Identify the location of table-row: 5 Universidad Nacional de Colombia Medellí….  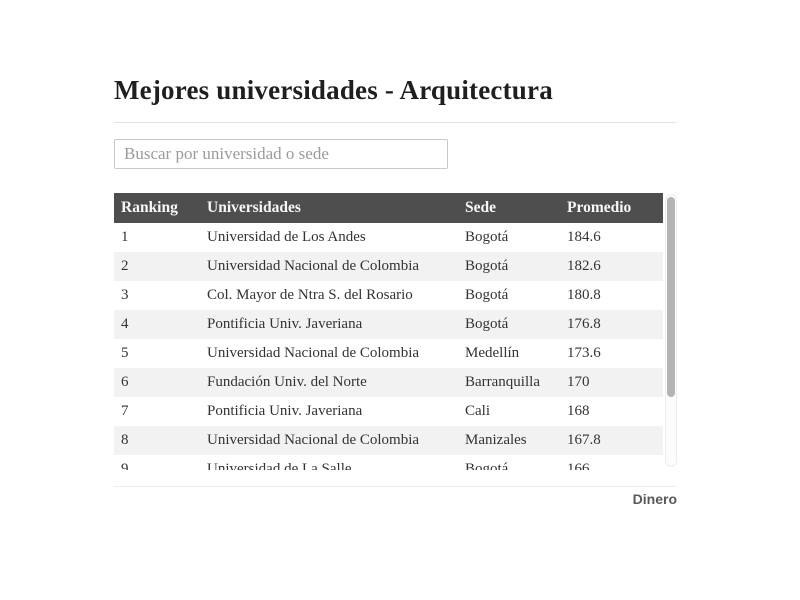
(388, 353).